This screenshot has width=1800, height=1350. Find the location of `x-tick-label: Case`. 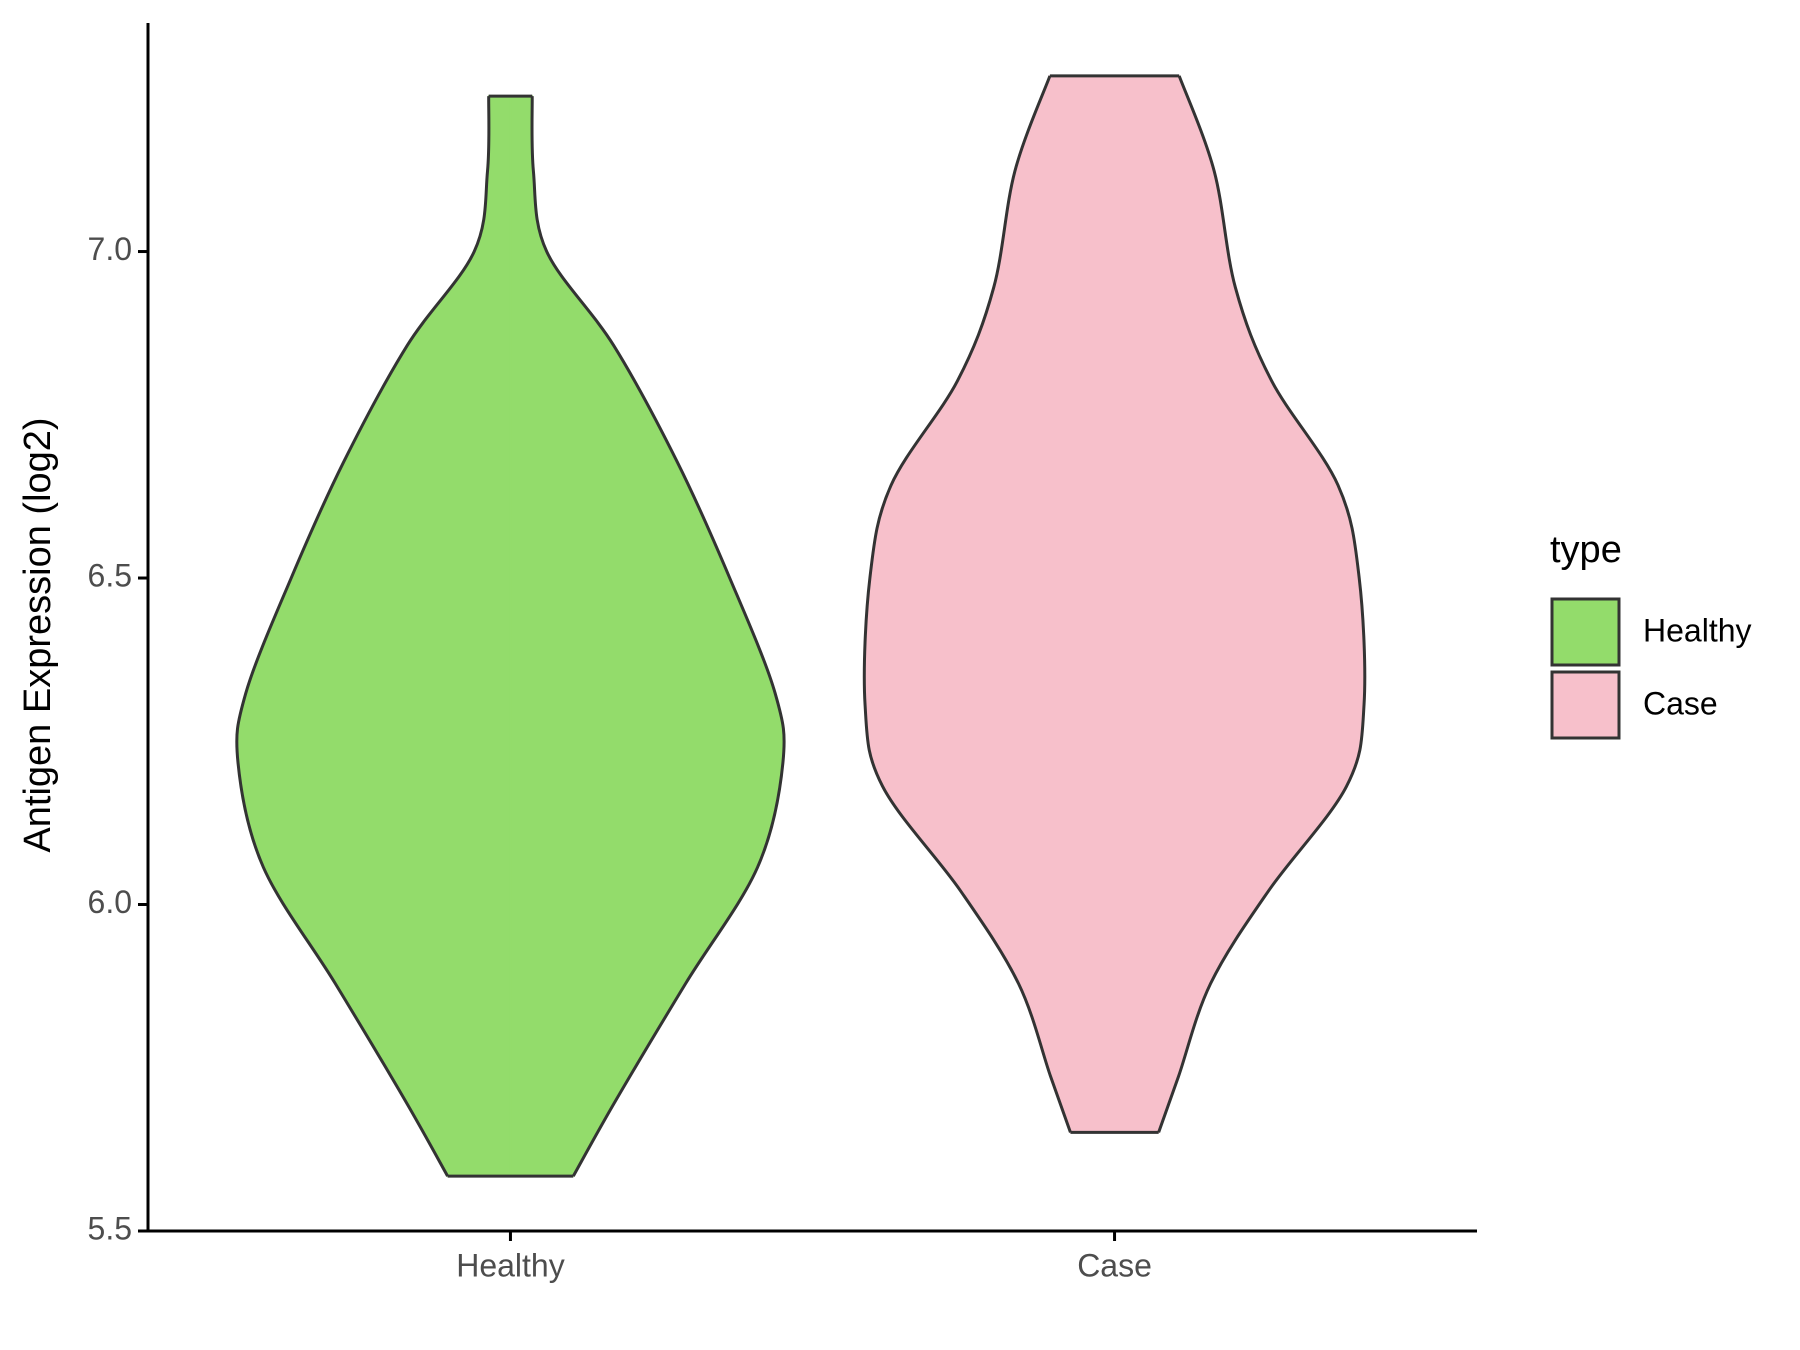

x-tick-label: Case is located at coordinates (1114, 1265).